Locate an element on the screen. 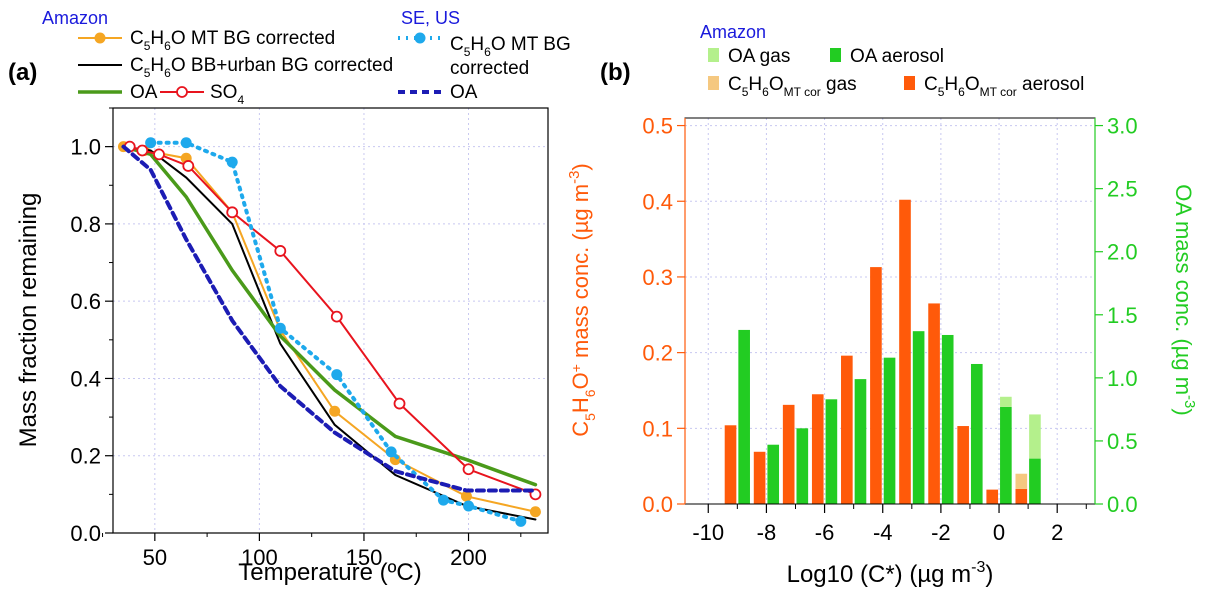  tick-label-x: 150 is located at coordinates (364, 557).